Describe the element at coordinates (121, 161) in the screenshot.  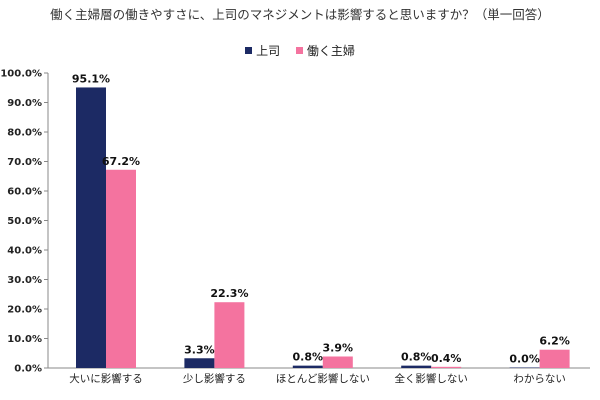
I see `data-label: 67.2%` at that location.